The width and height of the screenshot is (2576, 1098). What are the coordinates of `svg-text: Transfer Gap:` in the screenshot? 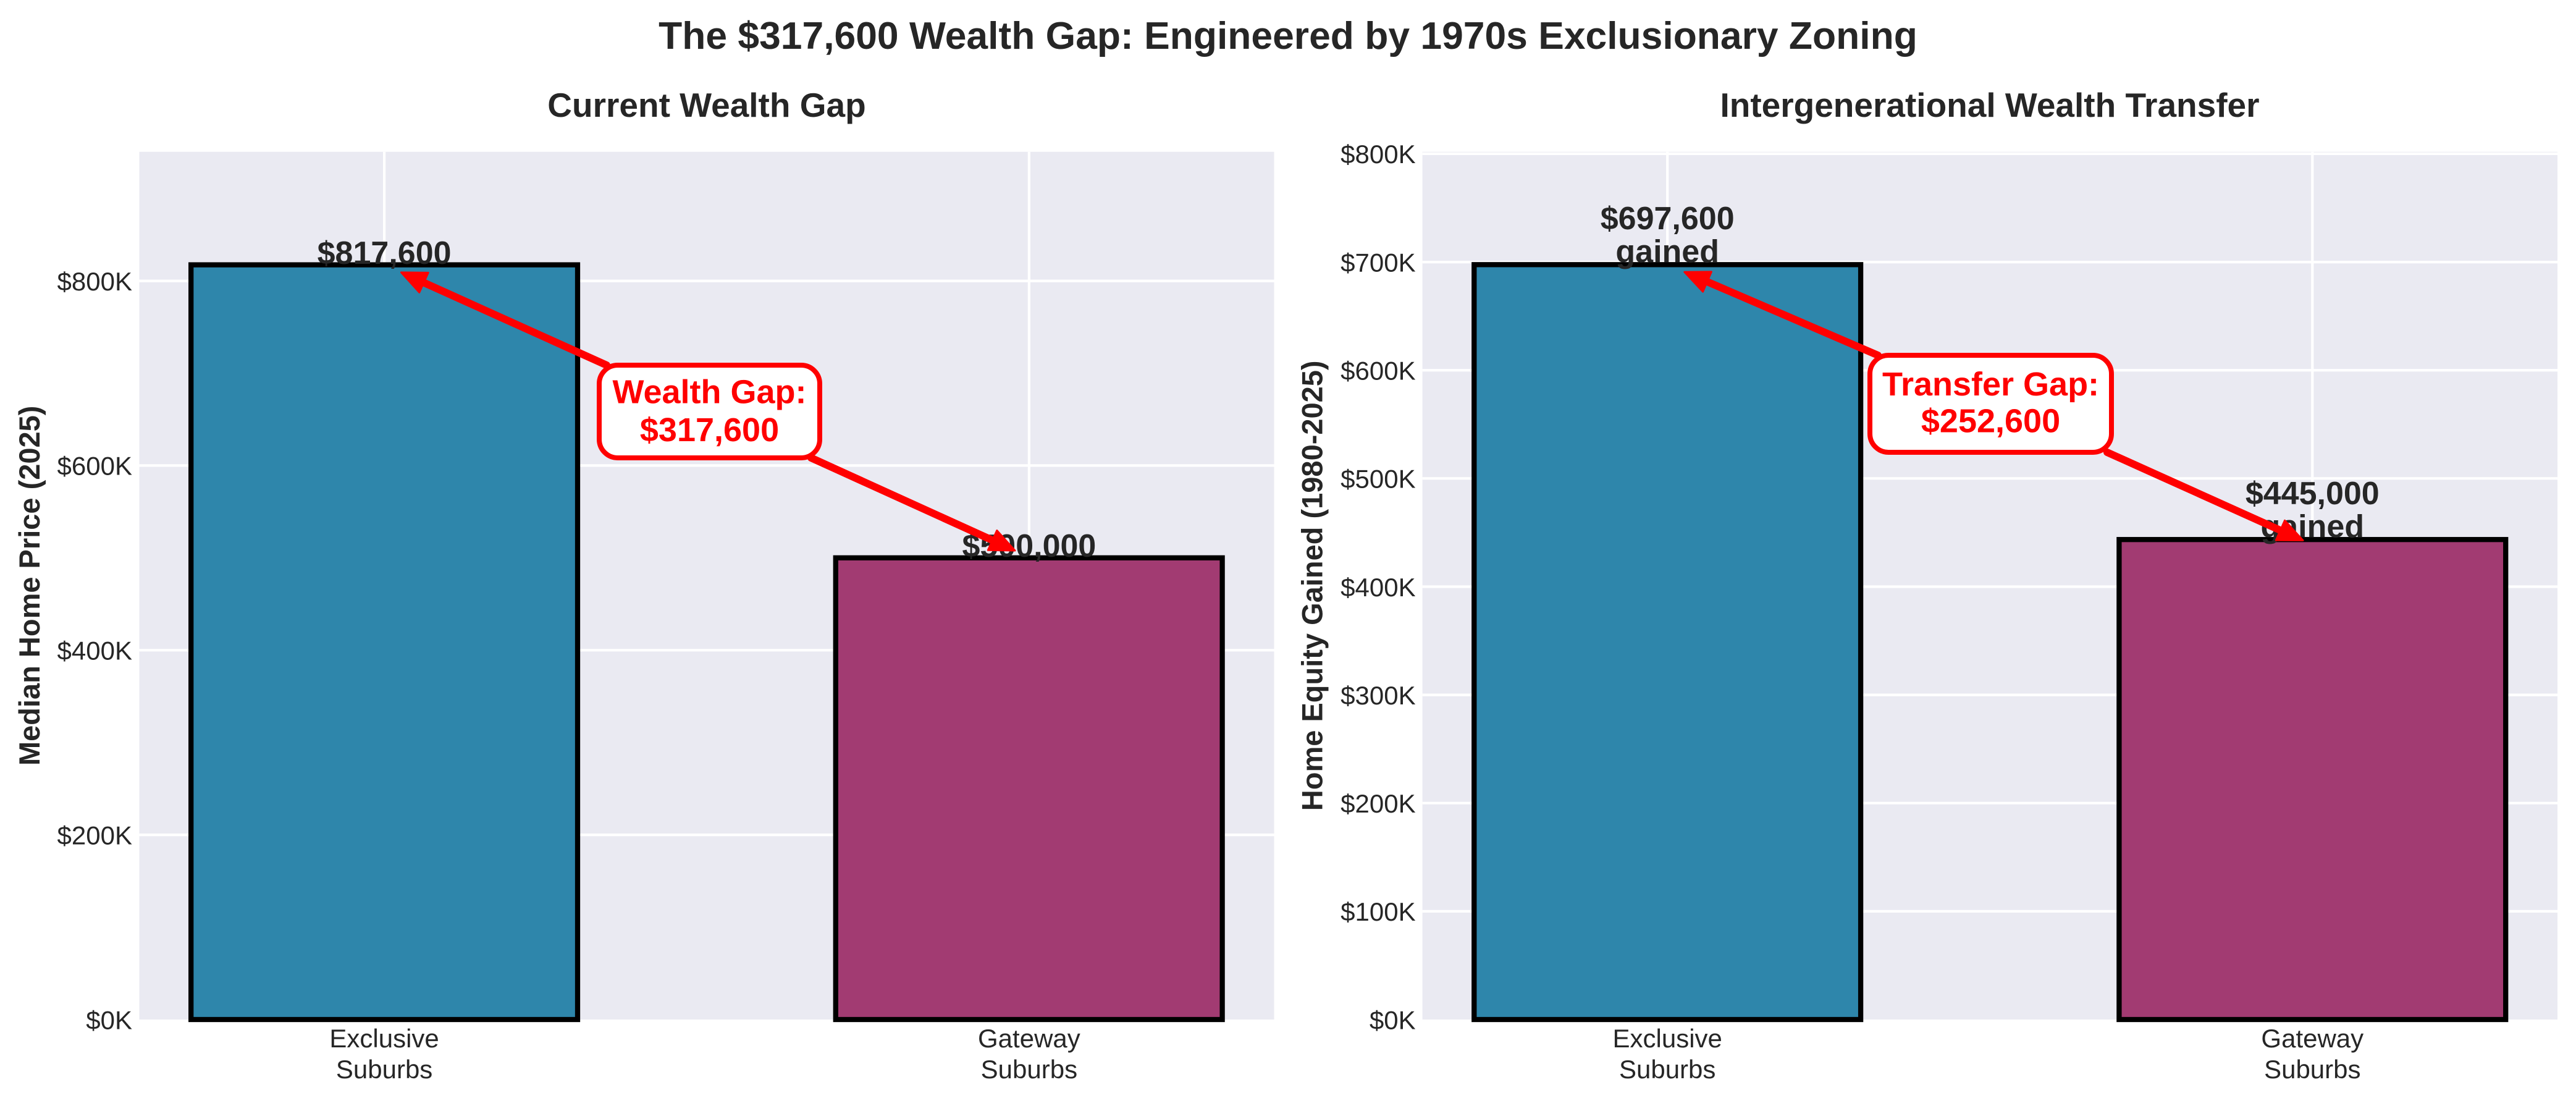 It's located at (1990, 384).